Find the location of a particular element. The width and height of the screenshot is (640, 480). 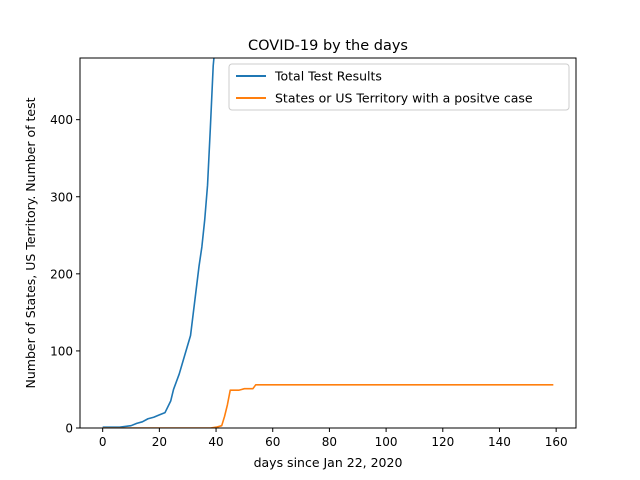

x-tick-label: 40 is located at coordinates (215, 442).